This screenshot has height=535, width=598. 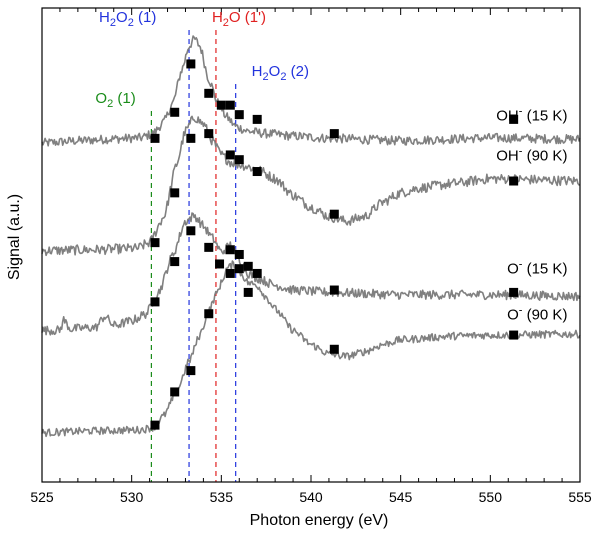 What do you see at coordinates (127, 19) in the screenshot?
I see `reference-line-label: H2O2 (1)` at bounding box center [127, 19].